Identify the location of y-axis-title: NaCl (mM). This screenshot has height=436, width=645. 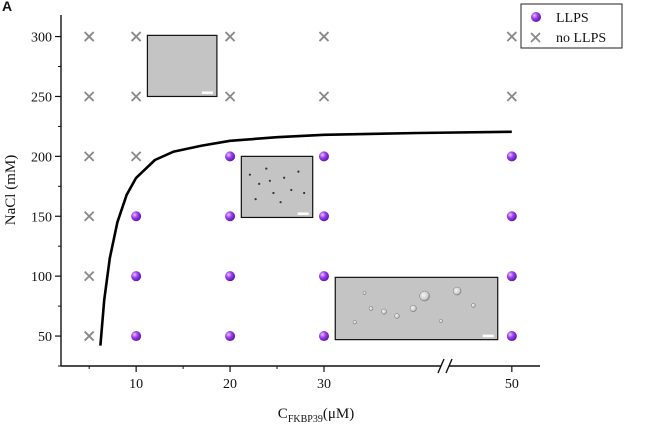
(11, 190).